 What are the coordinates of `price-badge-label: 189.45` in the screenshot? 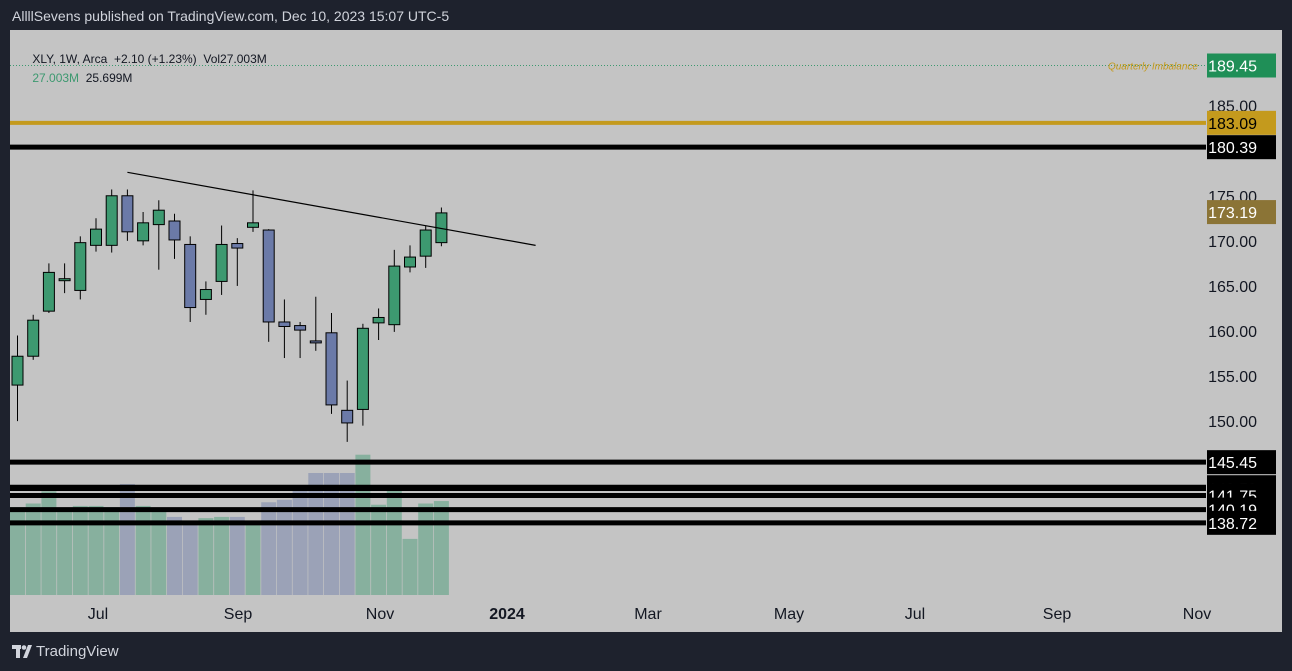 It's located at (1232, 67).